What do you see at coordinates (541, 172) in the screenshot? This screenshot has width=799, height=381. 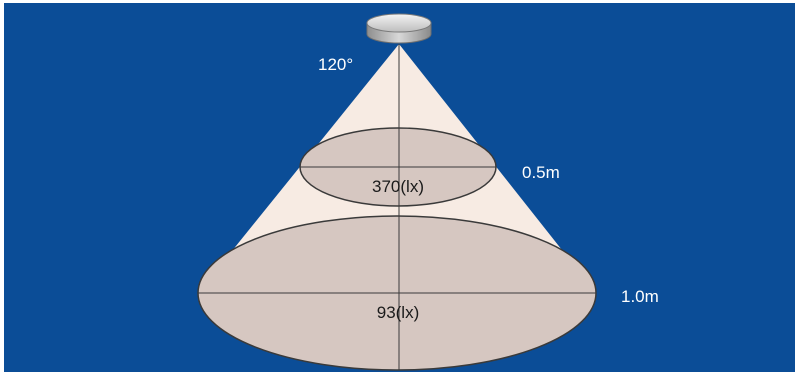 I see `distance-label-05m: 0.5m` at bounding box center [541, 172].